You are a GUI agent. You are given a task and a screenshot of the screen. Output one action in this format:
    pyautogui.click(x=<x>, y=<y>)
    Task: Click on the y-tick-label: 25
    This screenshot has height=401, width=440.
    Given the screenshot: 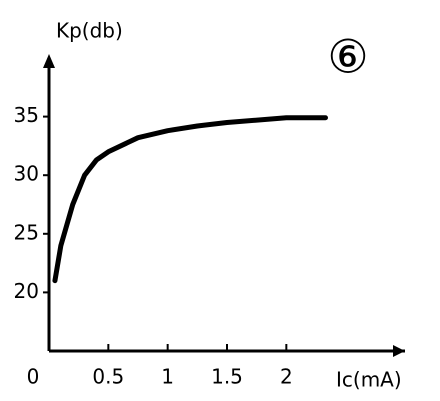 What is the action you would take?
    pyautogui.click(x=26, y=232)
    